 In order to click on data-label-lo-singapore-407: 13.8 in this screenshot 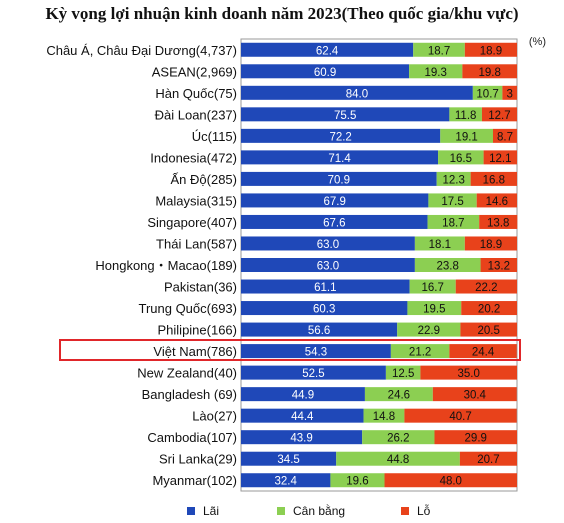, I will do `click(498, 223)`.